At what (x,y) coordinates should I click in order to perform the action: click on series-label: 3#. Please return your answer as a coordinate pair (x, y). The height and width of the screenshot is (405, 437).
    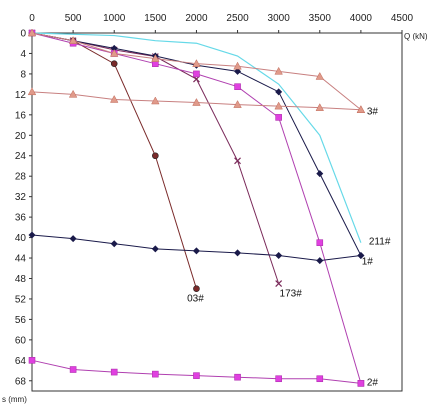
    Looking at the image, I should click on (373, 112).